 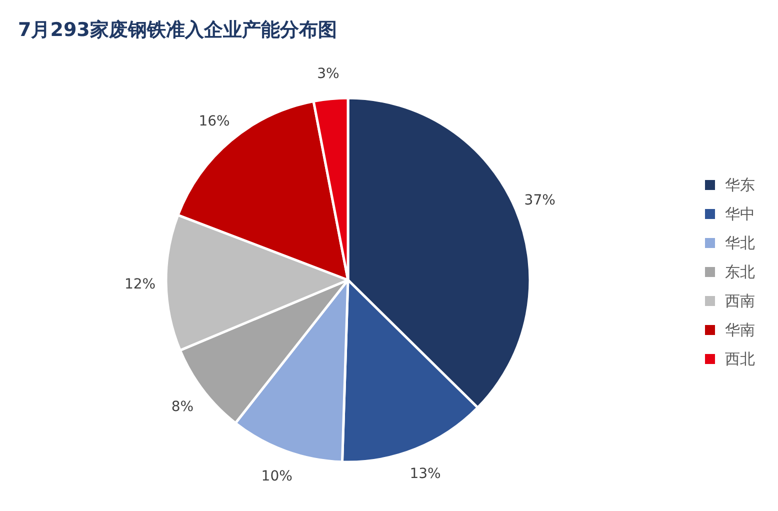 I want to click on data-label: 13%, so click(x=425, y=474).